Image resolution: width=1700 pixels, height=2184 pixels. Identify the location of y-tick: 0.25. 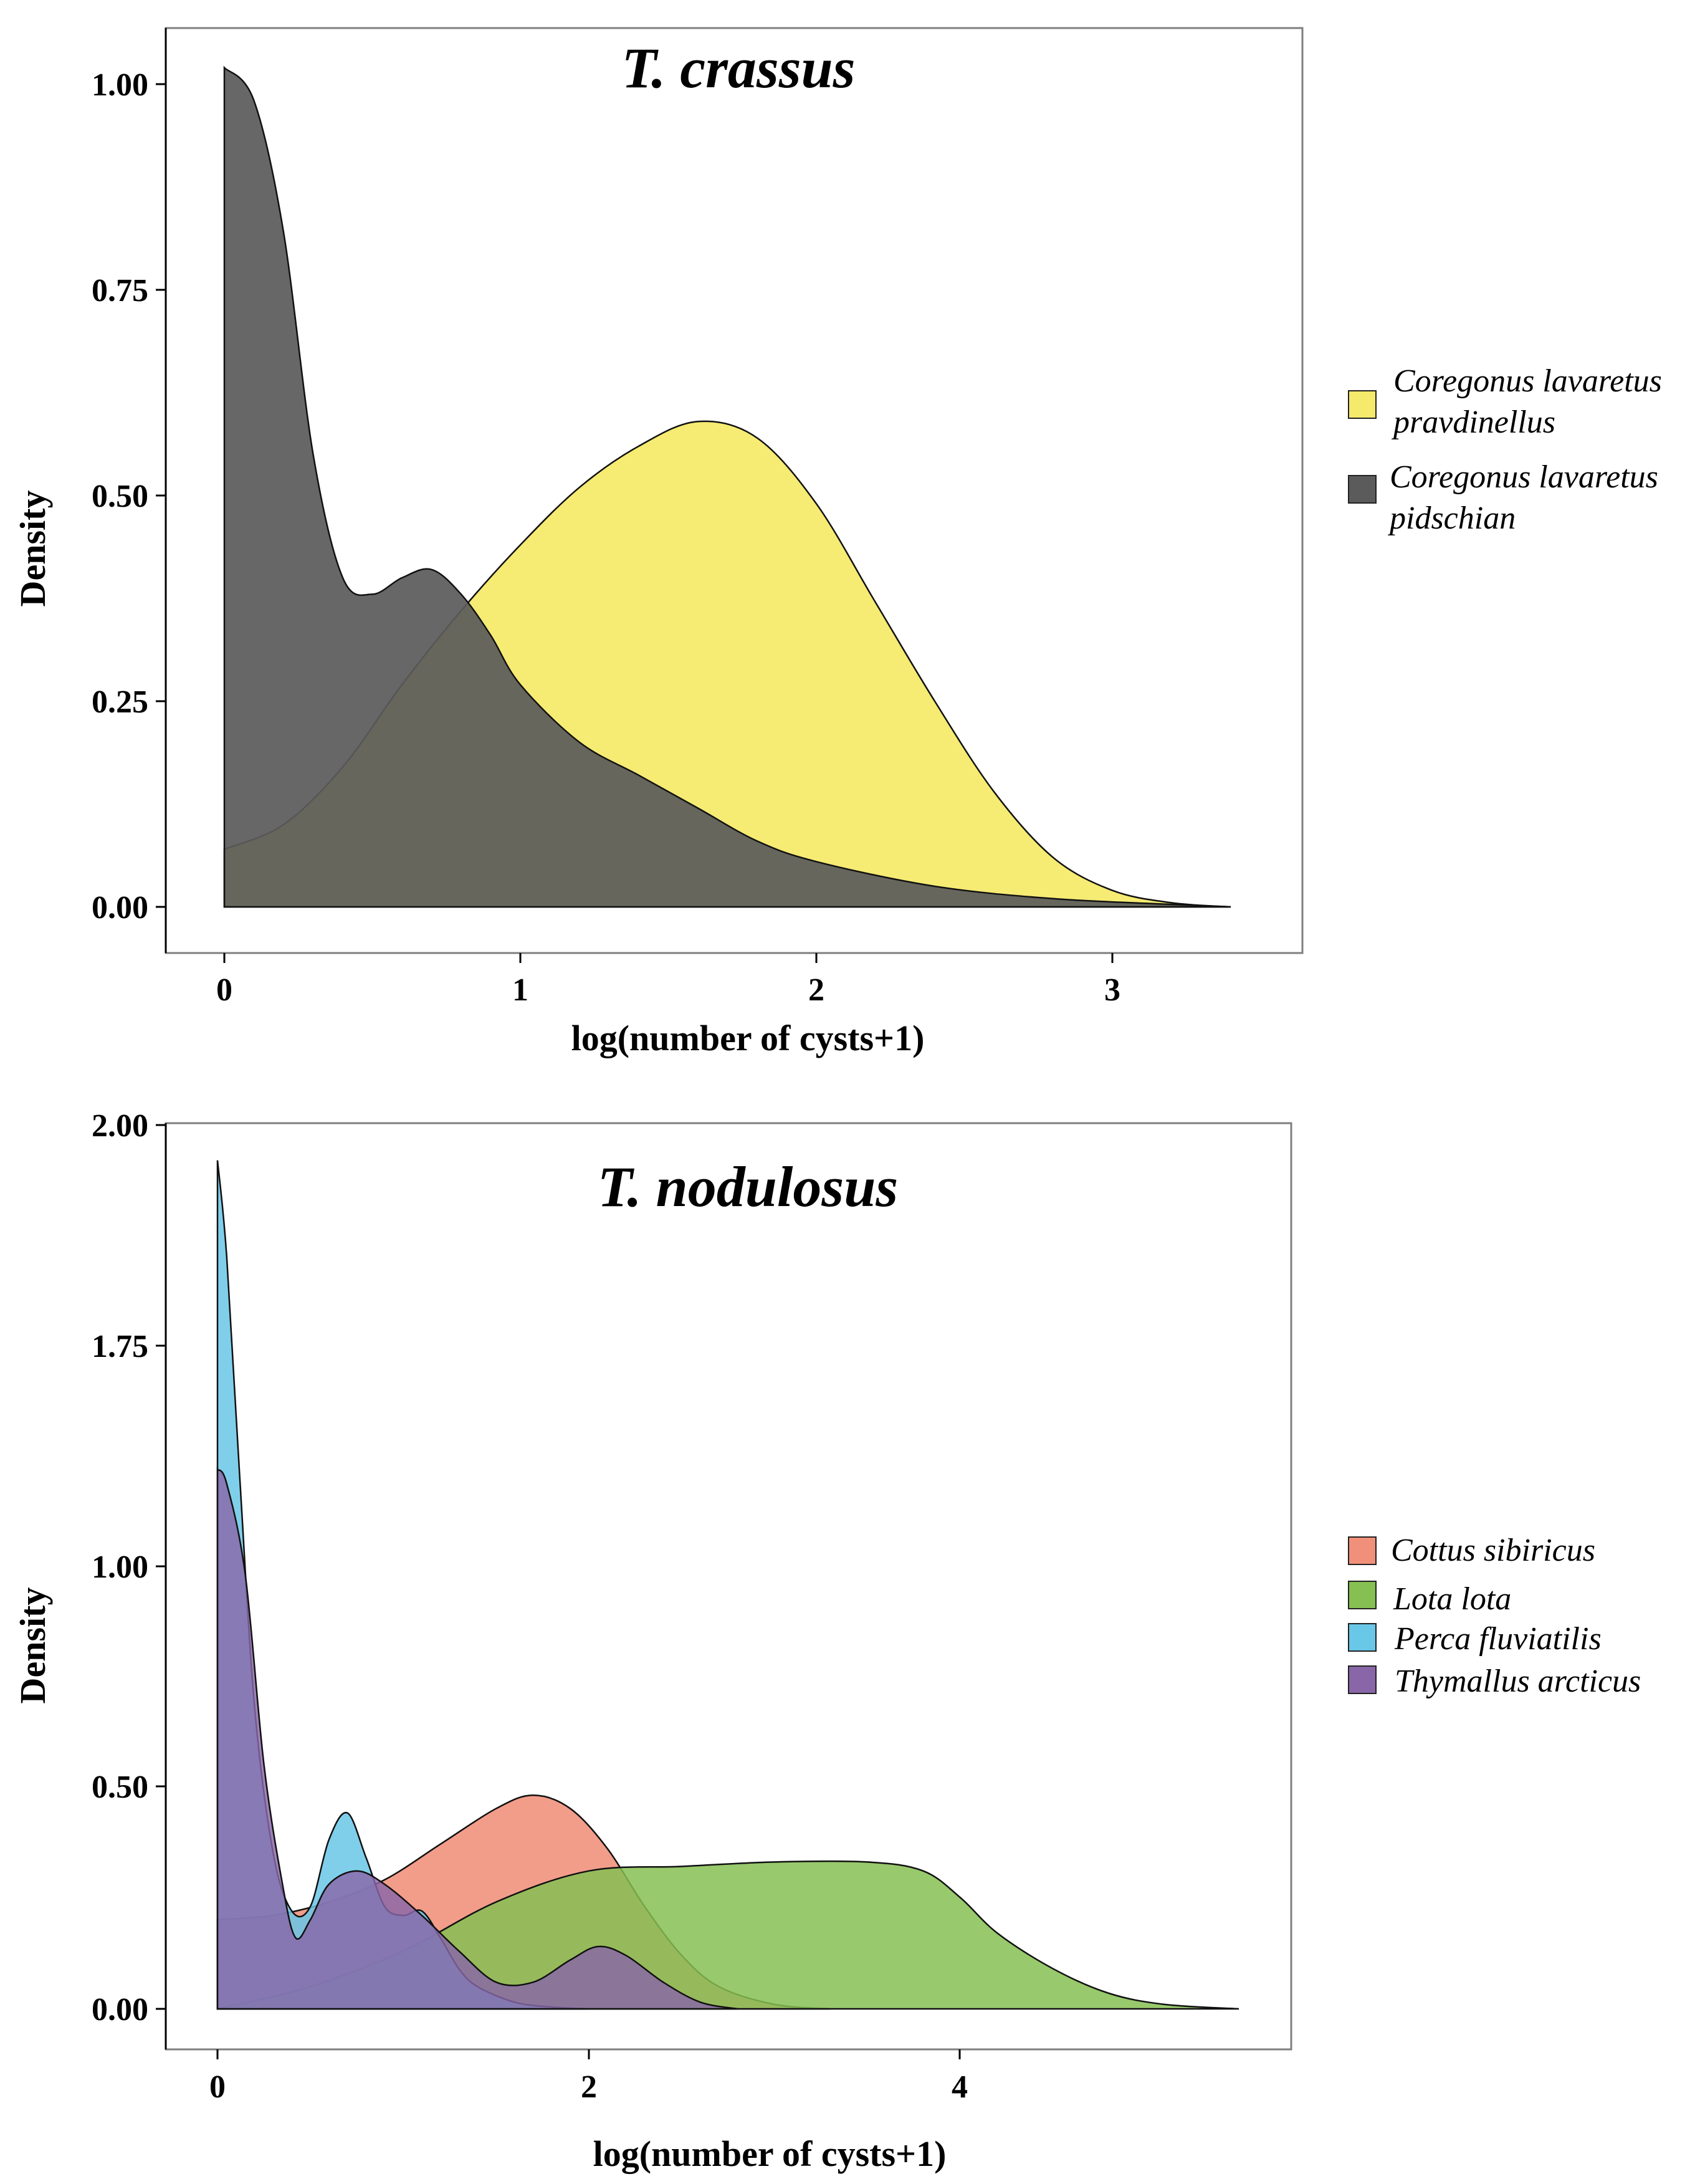
(129, 702).